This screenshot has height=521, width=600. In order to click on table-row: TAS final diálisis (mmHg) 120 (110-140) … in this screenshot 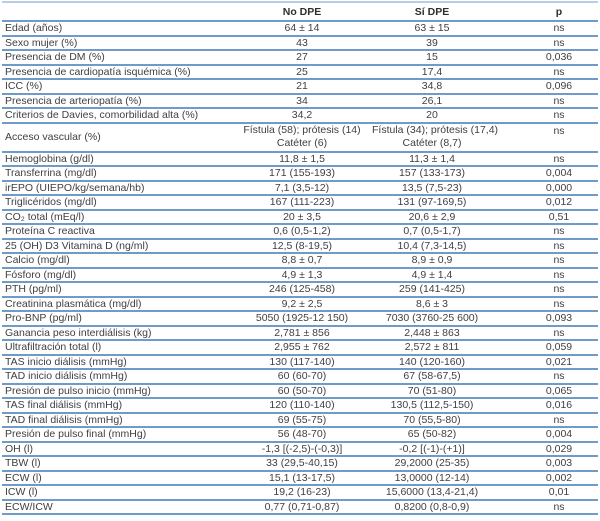, I will do `click(300, 406)`.